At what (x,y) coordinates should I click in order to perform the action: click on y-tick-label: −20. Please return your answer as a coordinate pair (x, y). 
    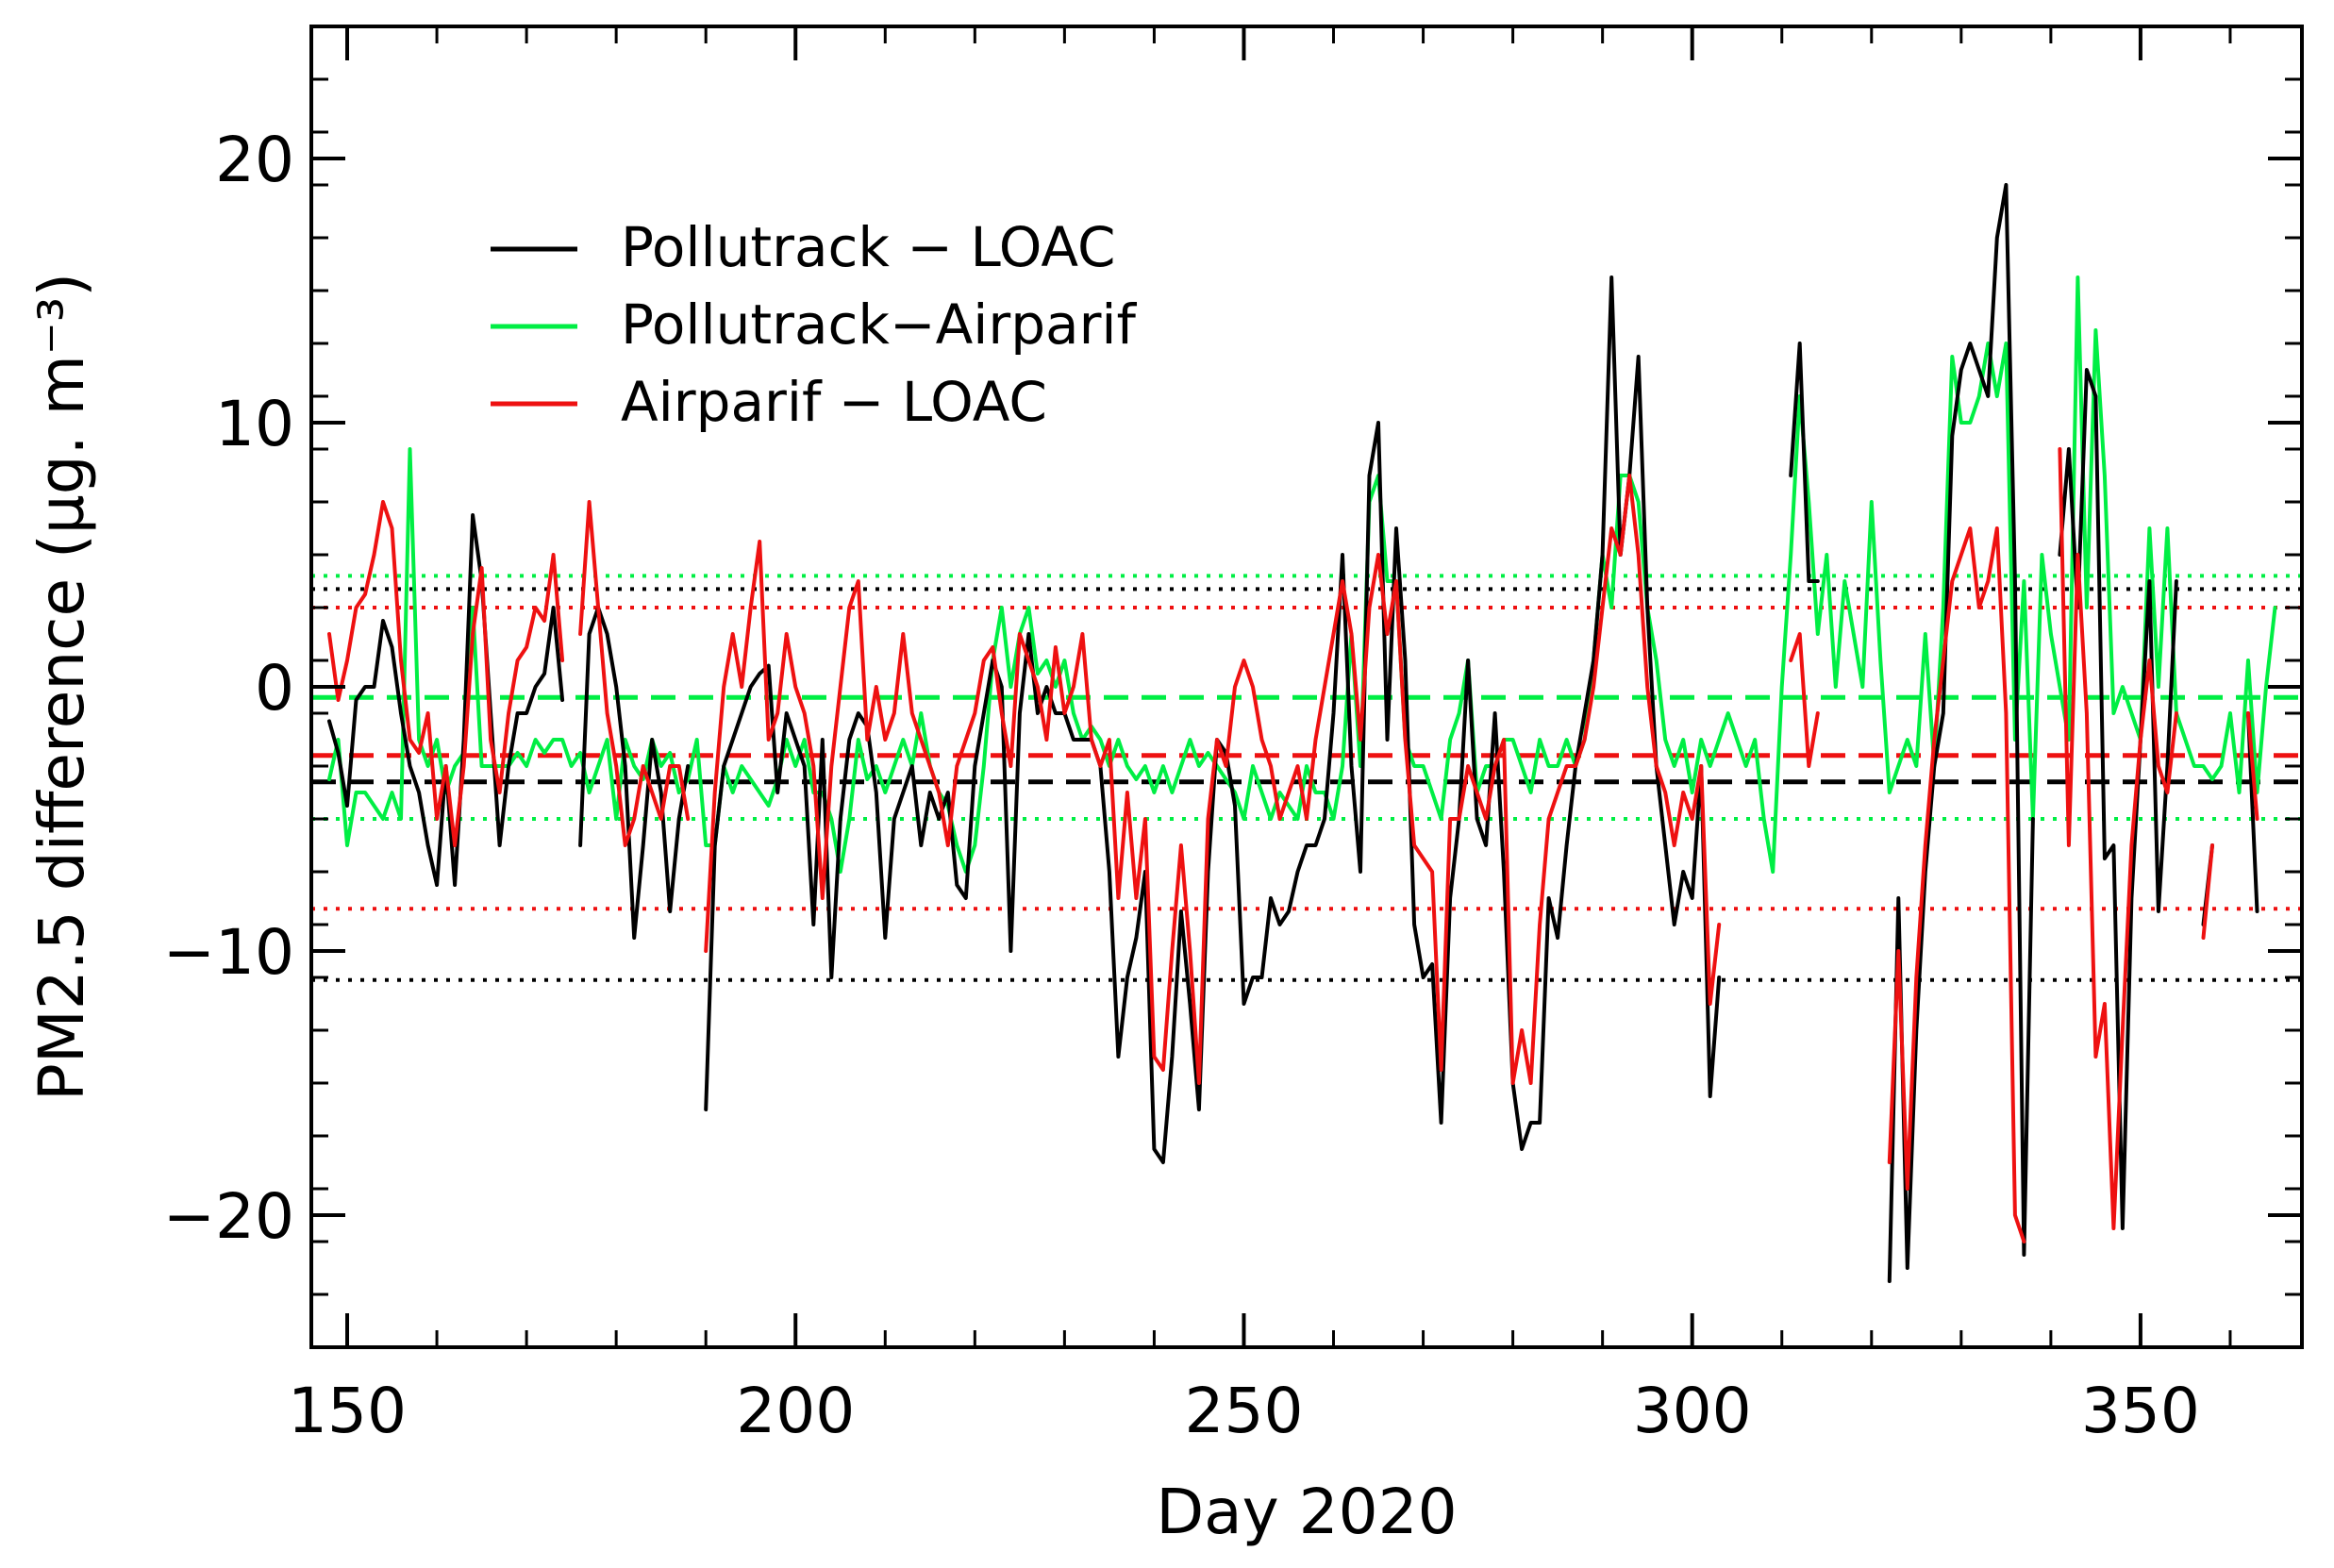
    Looking at the image, I should click on (229, 1216).